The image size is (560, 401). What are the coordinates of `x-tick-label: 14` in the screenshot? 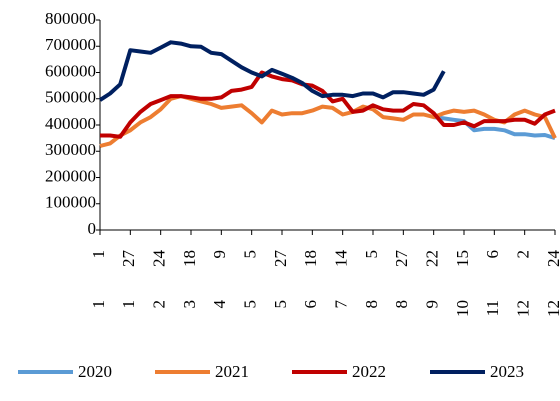 It's located at (341, 259).